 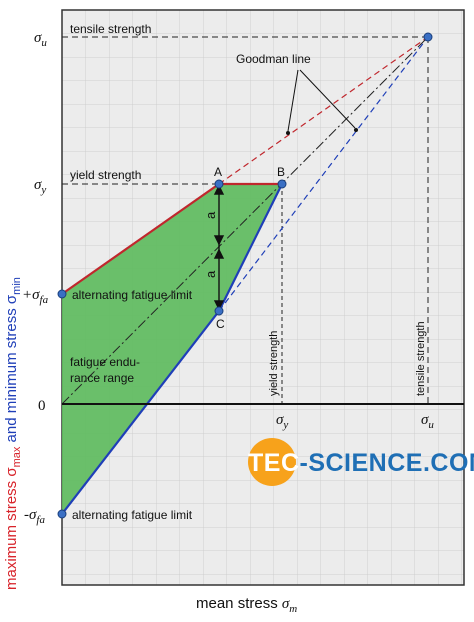 What do you see at coordinates (281, 172) in the screenshot?
I see `point-b-label: B` at bounding box center [281, 172].